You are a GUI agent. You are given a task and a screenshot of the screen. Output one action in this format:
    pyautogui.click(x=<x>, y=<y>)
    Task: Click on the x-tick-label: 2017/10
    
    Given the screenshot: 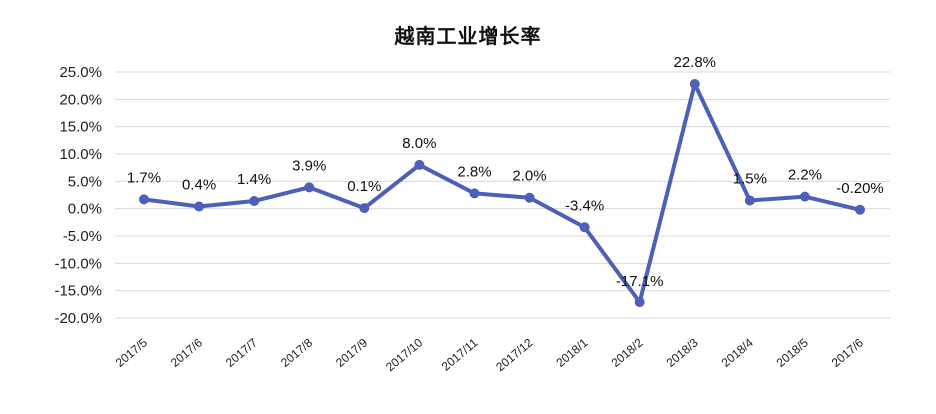 What is the action you would take?
    pyautogui.click(x=404, y=354)
    